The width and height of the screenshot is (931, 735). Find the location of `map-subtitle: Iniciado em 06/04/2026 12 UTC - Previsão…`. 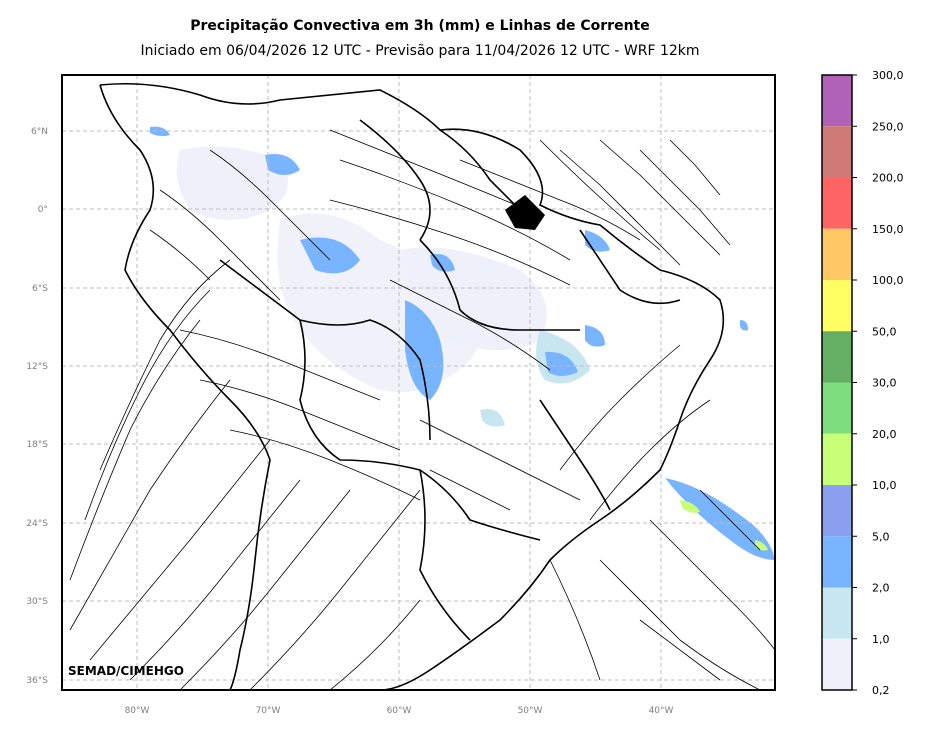

map-subtitle: Iniciado em 06/04/2026 12 UTC - Previsão… is located at coordinates (420, 51).